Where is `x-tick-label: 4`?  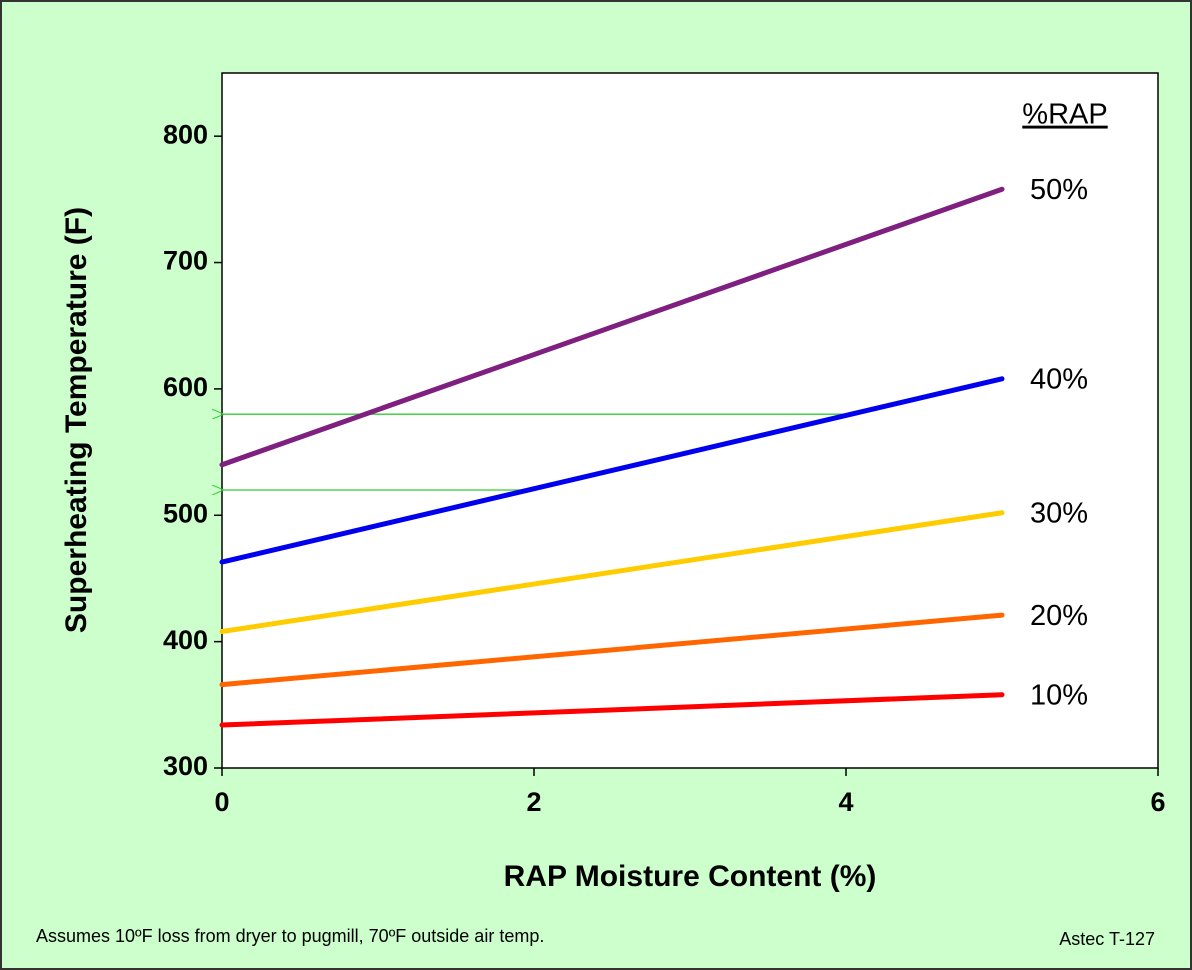 x-tick-label: 4 is located at coordinates (845, 802).